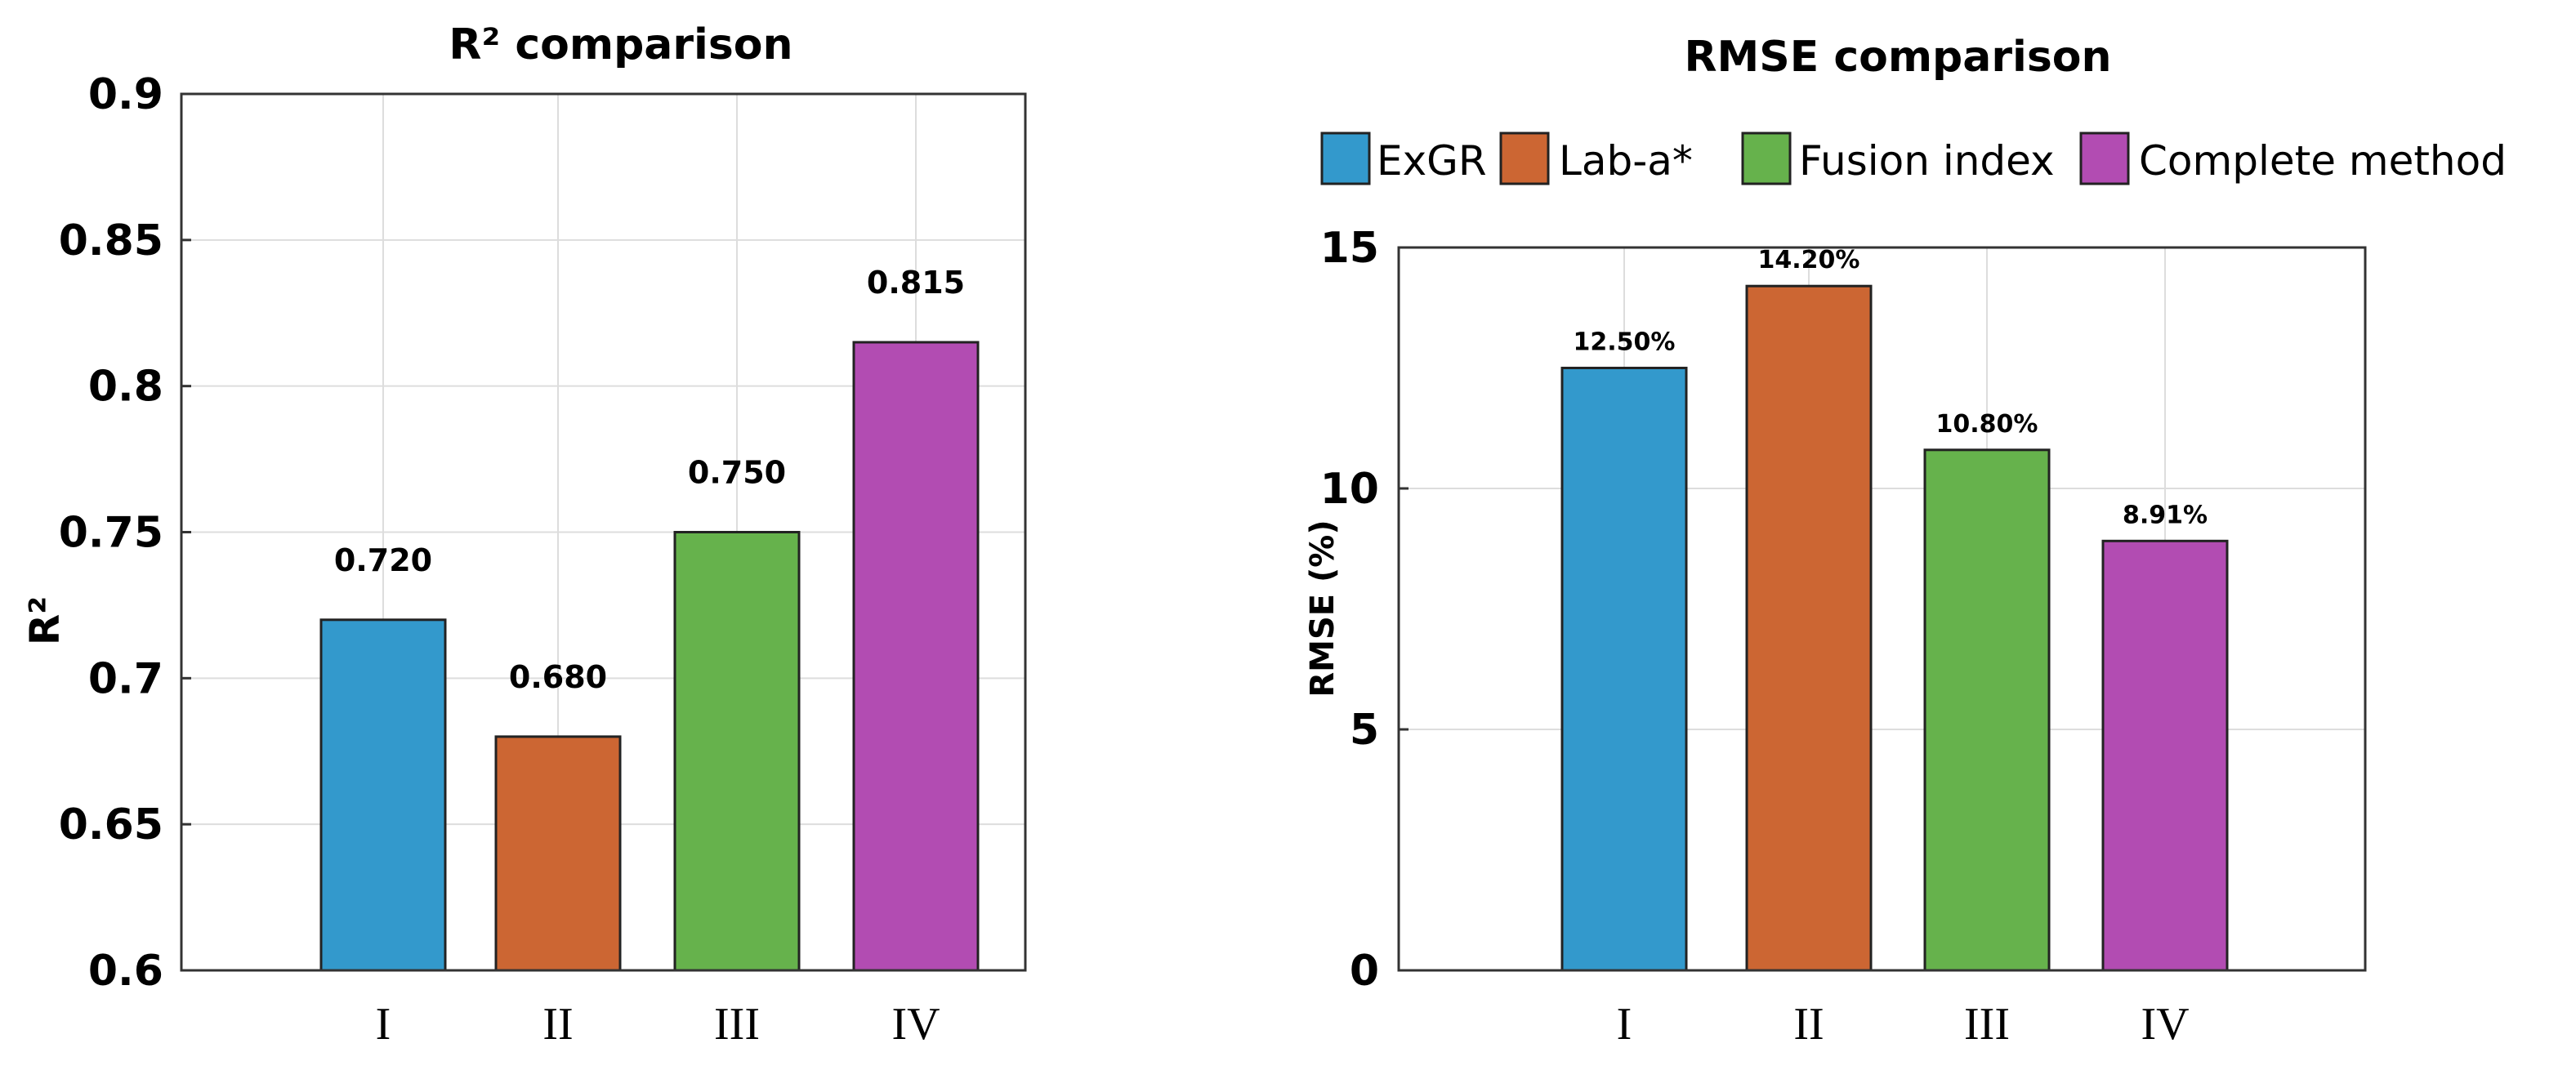  I want to click on rmse-bar-I, so click(1624, 669).